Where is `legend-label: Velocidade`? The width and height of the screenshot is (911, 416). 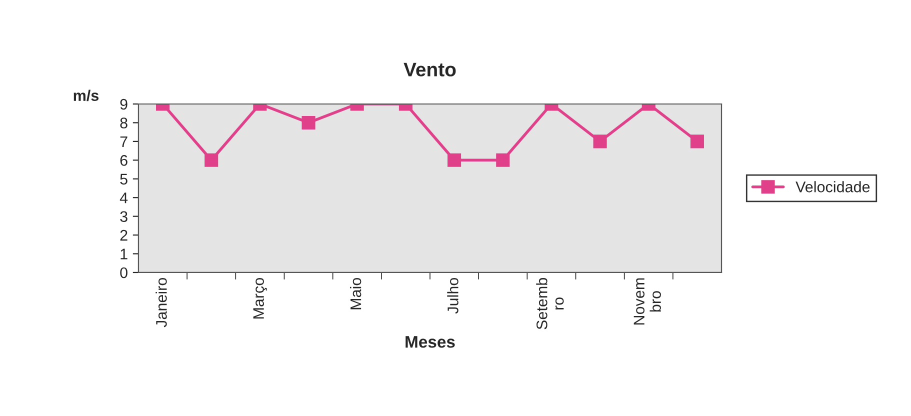 legend-label: Velocidade is located at coordinates (833, 186).